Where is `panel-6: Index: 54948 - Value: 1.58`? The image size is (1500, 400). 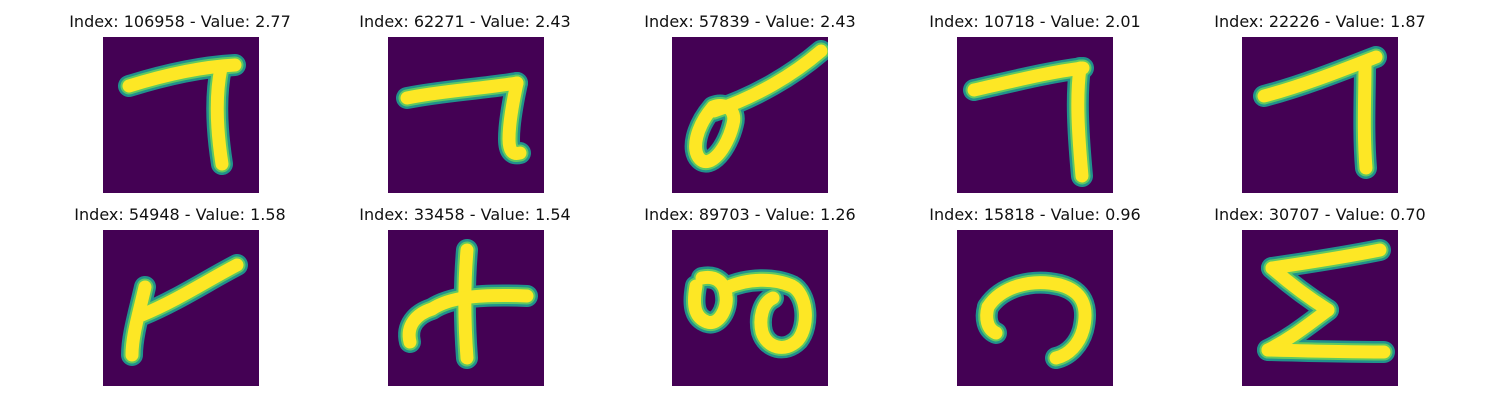 panel-6: Index: 54948 - Value: 1.58 is located at coordinates (180, 293).